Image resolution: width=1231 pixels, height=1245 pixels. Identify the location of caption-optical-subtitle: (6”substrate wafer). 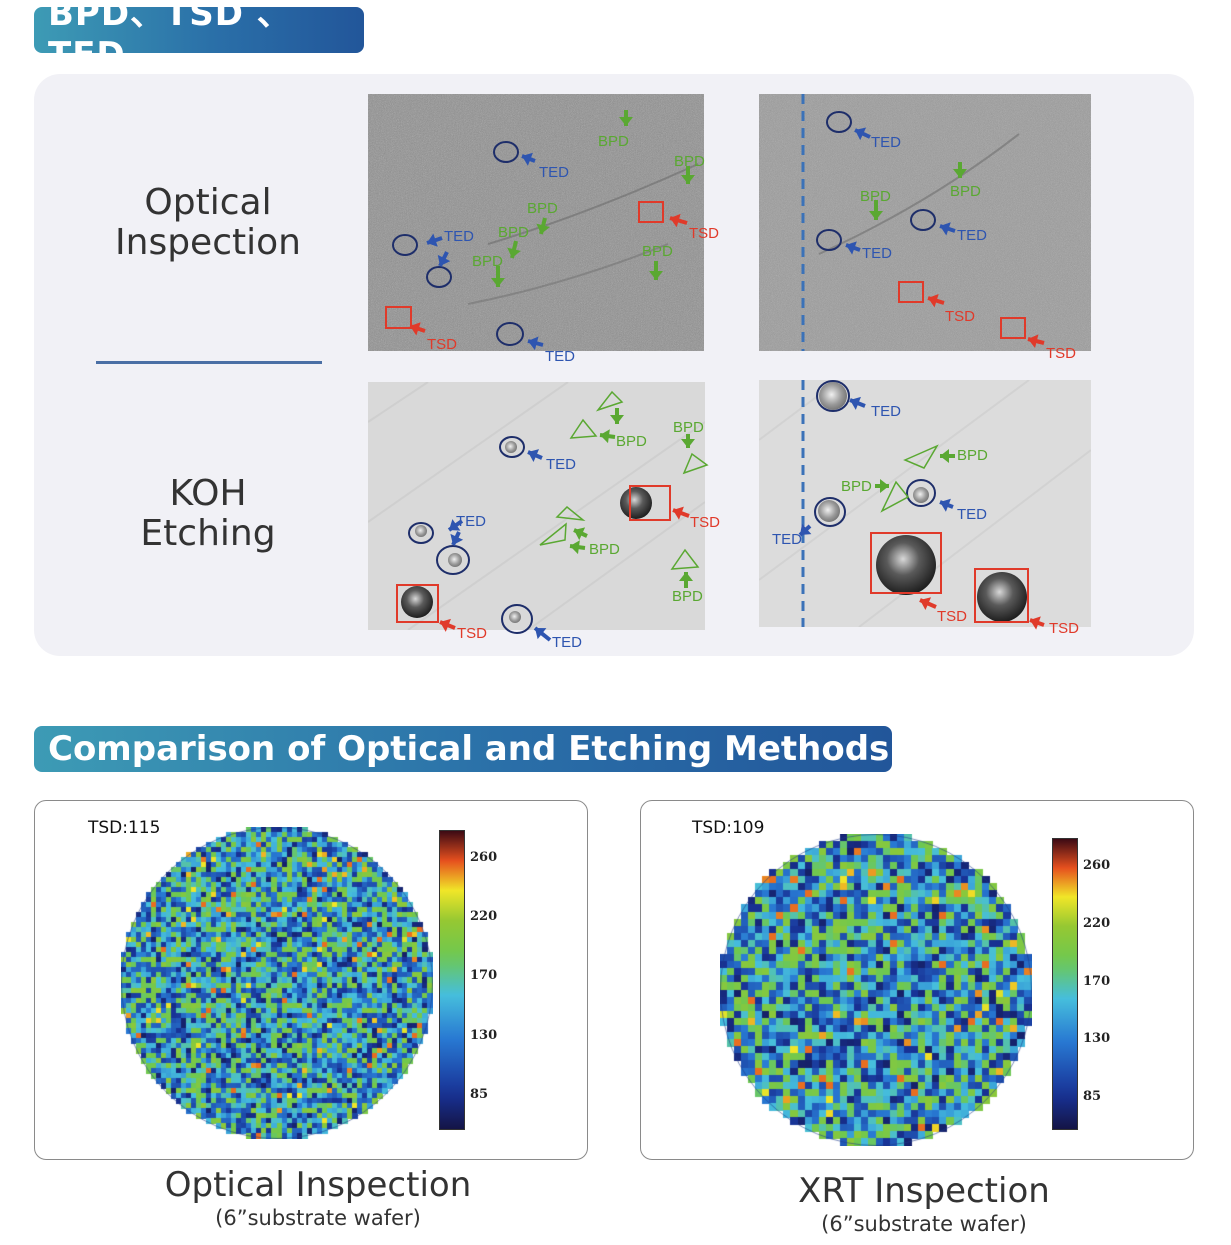
(318, 1218).